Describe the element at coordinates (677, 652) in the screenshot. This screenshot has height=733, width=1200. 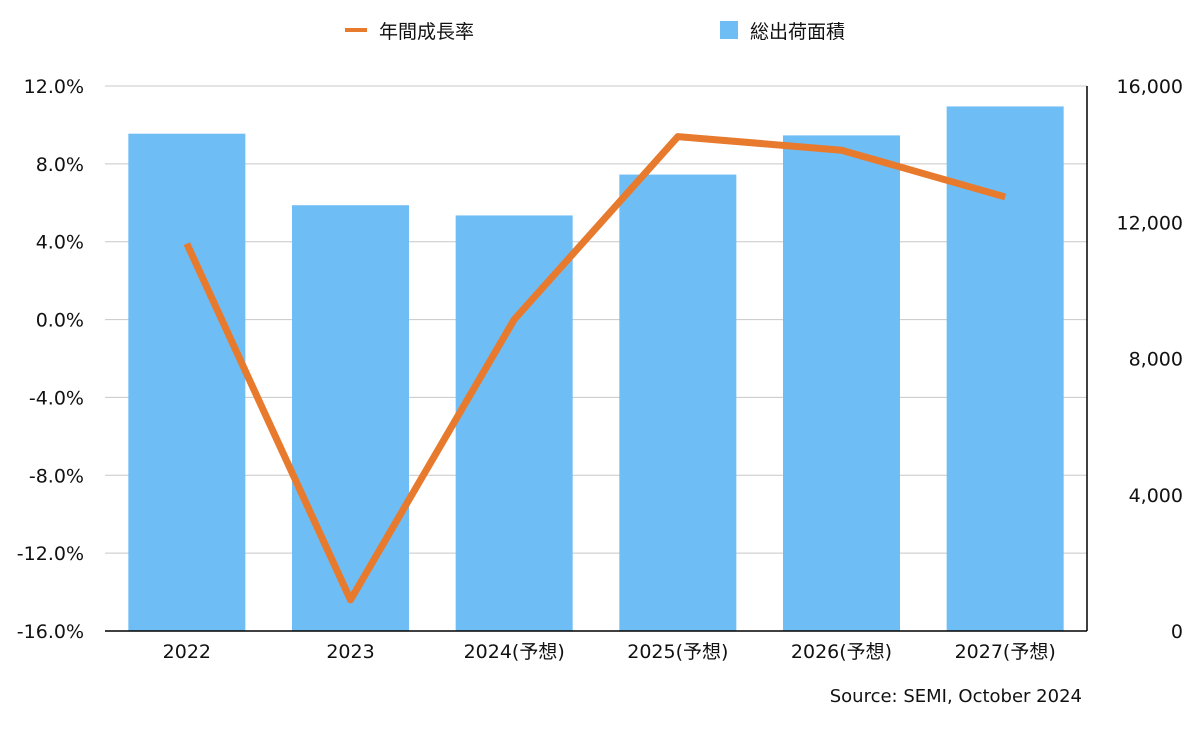
I see `category-label: 2025(予想)` at that location.